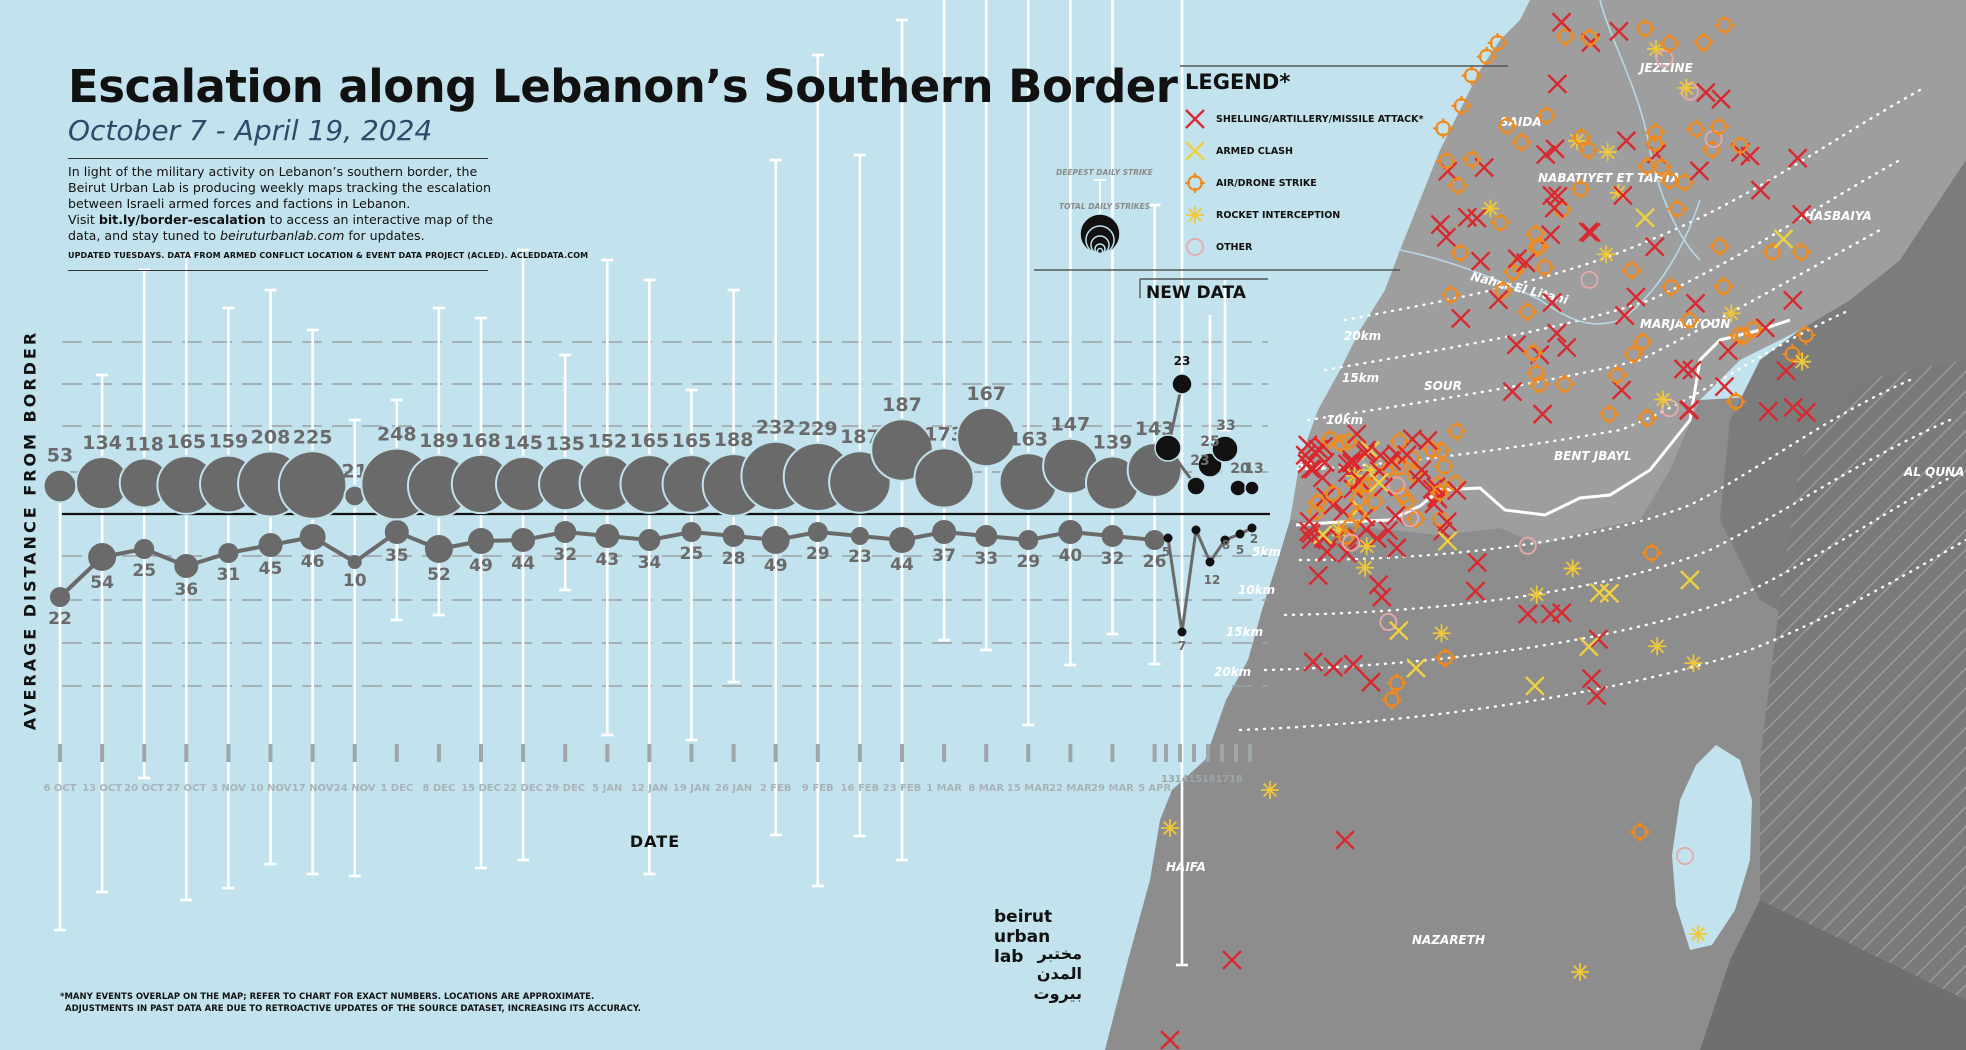 The image size is (1966, 1050). Describe the element at coordinates (182, 219) in the screenshot. I see `interactive-map-link: bit.ly/border-escalation` at that location.